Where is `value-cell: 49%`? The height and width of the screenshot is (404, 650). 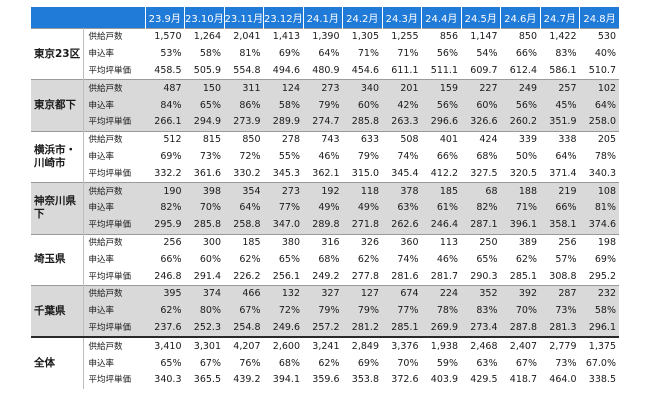
value-cell: 49% is located at coordinates (323, 208).